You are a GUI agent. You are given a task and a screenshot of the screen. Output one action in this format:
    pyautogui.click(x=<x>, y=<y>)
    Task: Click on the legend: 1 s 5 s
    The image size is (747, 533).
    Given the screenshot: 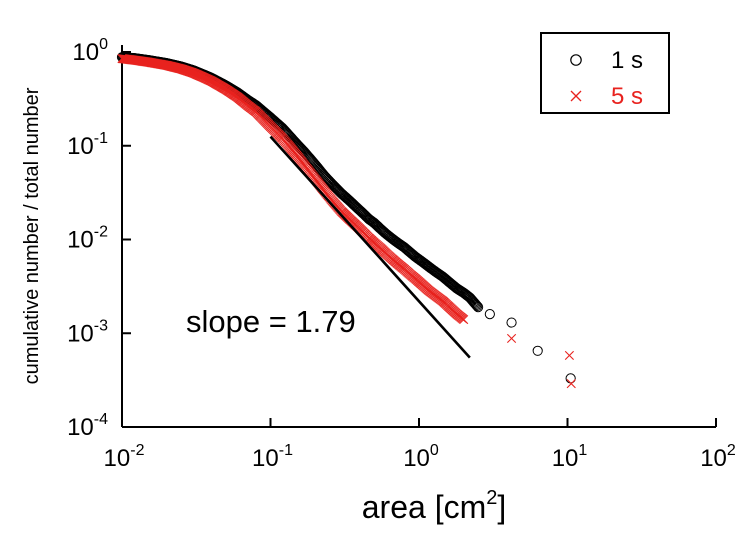 What is the action you would take?
    pyautogui.click(x=605, y=73)
    